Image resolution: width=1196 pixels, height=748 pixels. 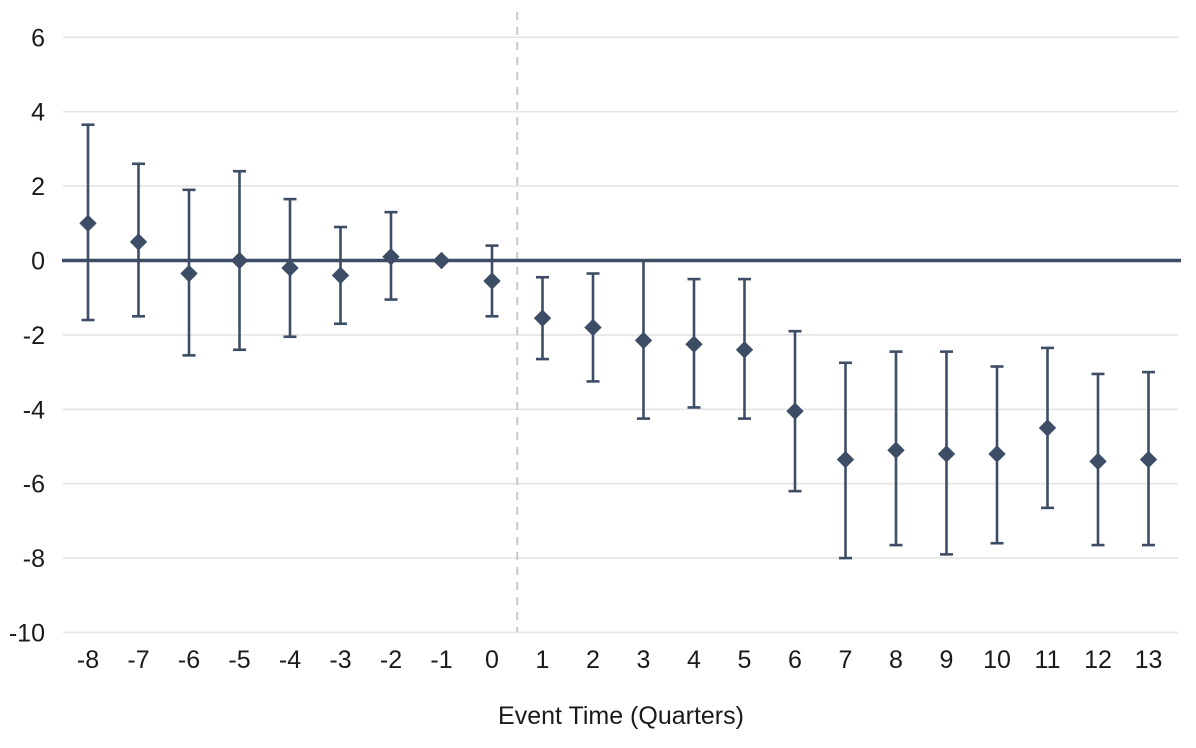 I want to click on x-tick-label-2: 2, so click(x=593, y=660).